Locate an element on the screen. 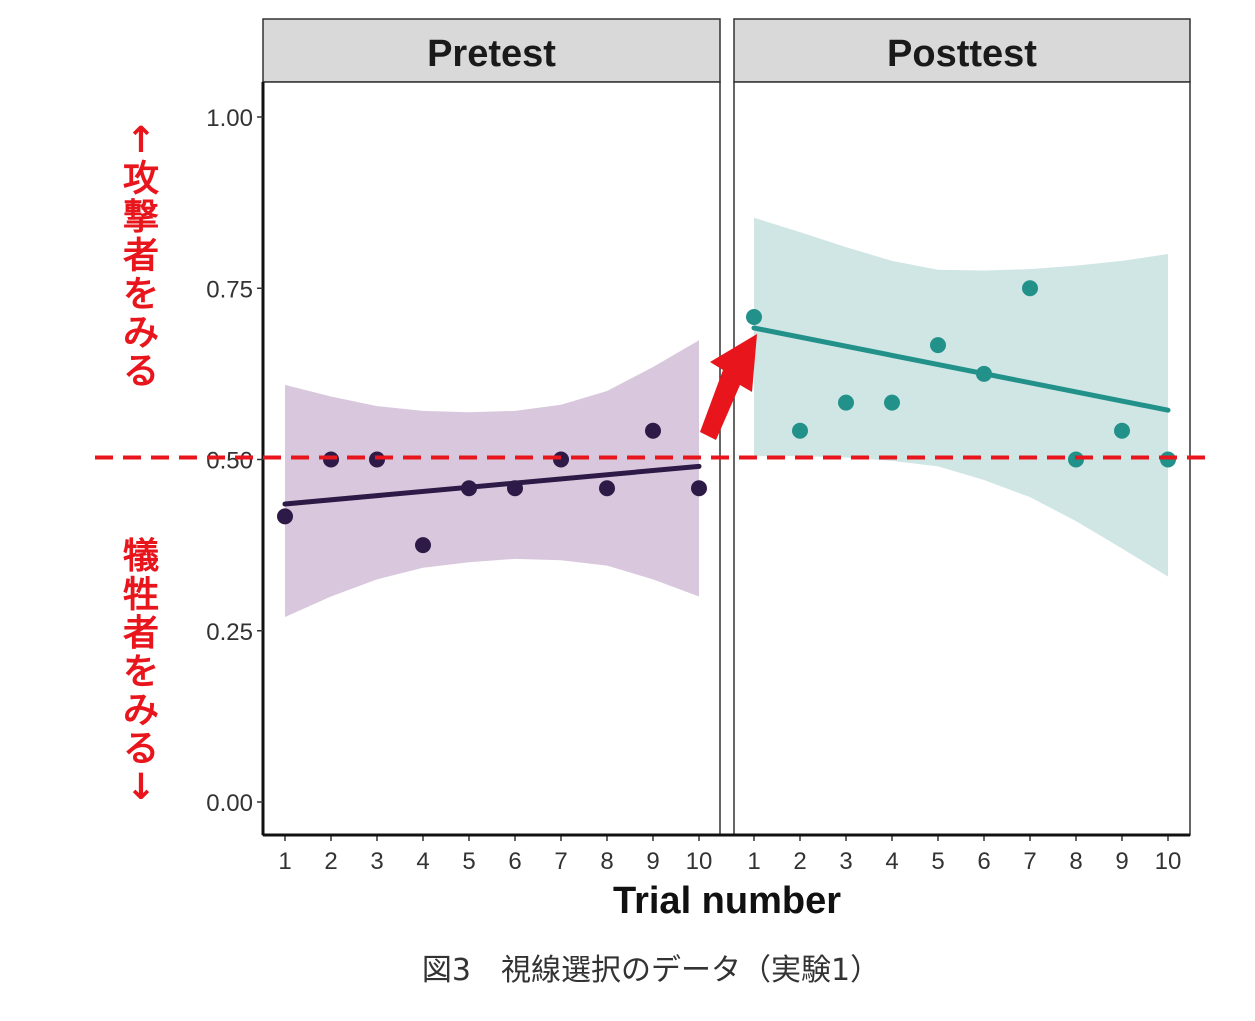  svg-text: 牲 is located at coordinates (141, 595).